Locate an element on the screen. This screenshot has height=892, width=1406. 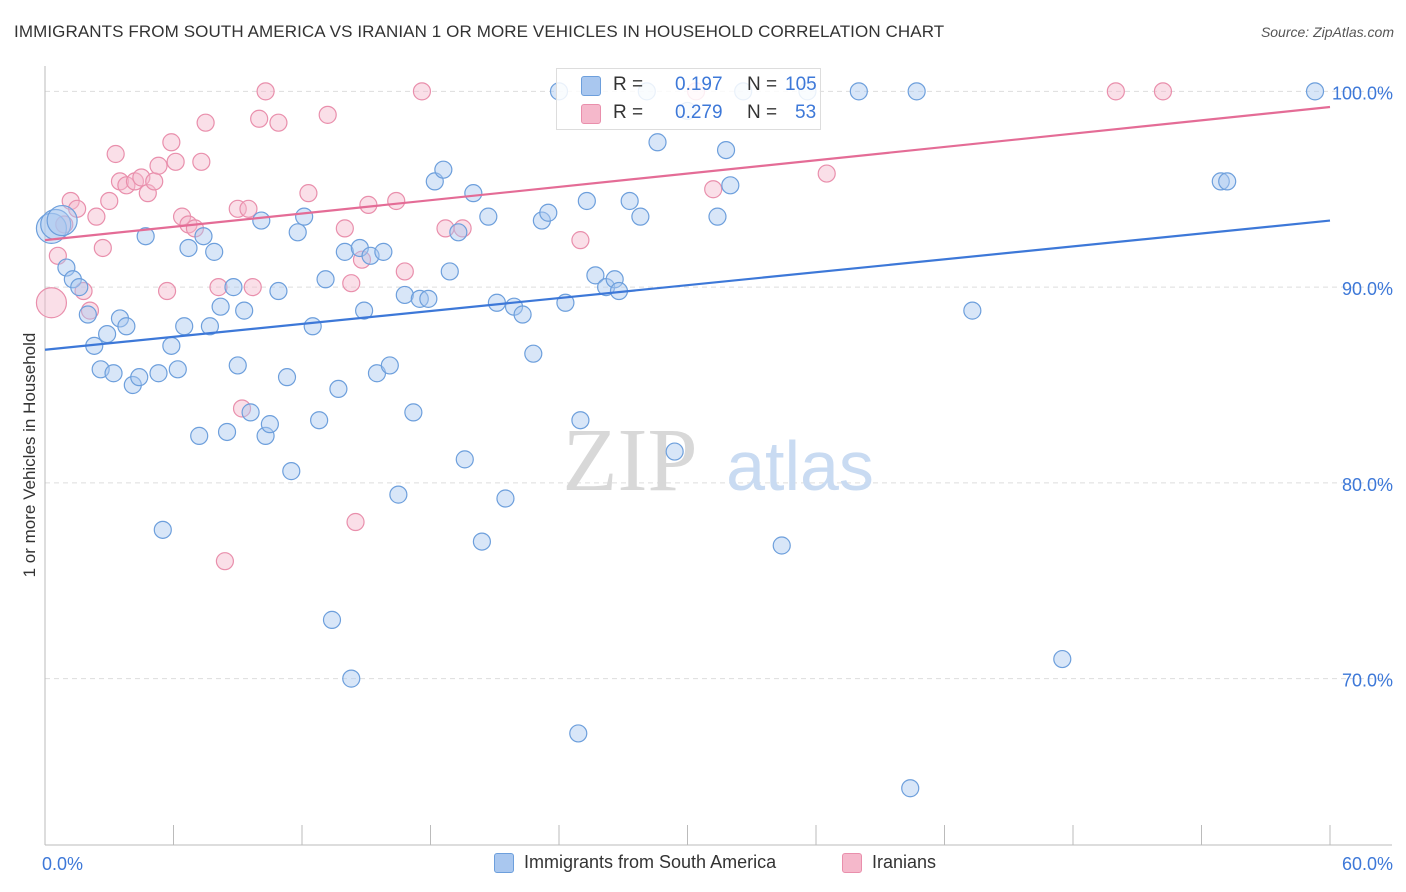
trend-line-iranians is located at coordinates (687, 173).